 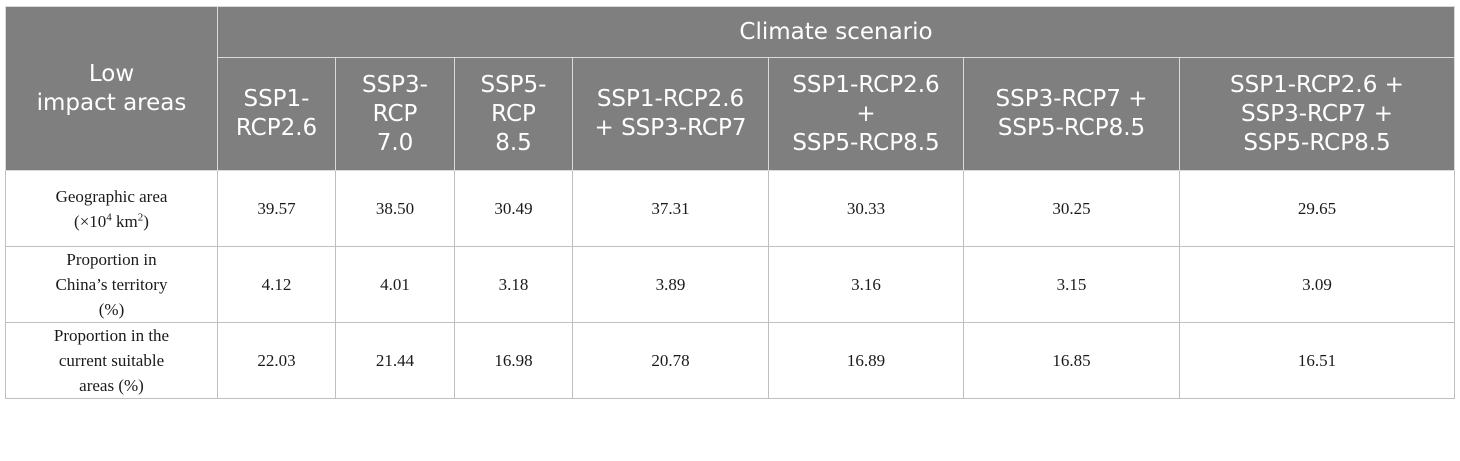 I want to click on label-unit: km, so click(x=124, y=221).